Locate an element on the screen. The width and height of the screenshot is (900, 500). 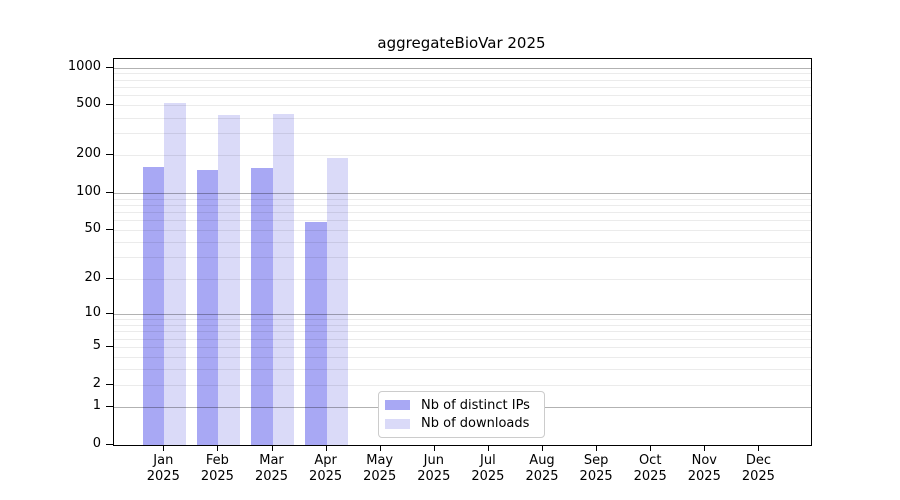
x-tick-month: Jun is located at coordinates (433, 460).